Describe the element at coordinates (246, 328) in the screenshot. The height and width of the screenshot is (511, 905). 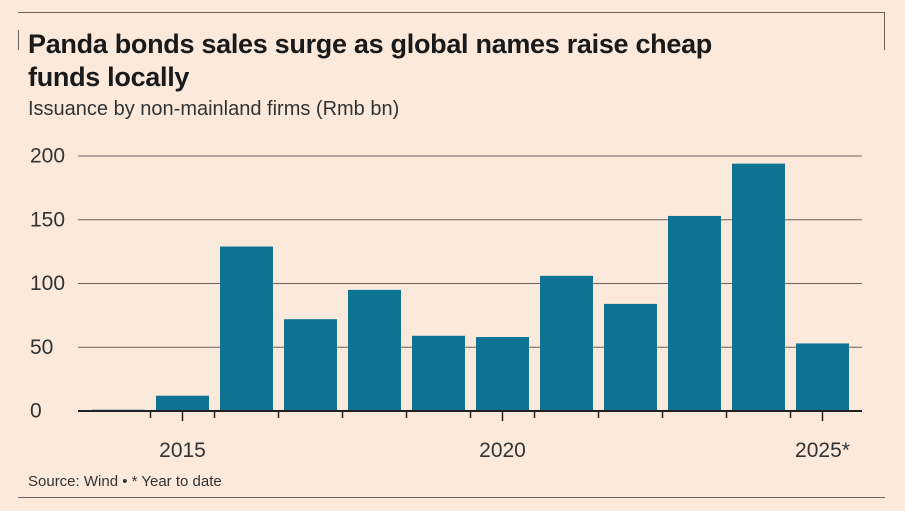
I see `bar-2016` at that location.